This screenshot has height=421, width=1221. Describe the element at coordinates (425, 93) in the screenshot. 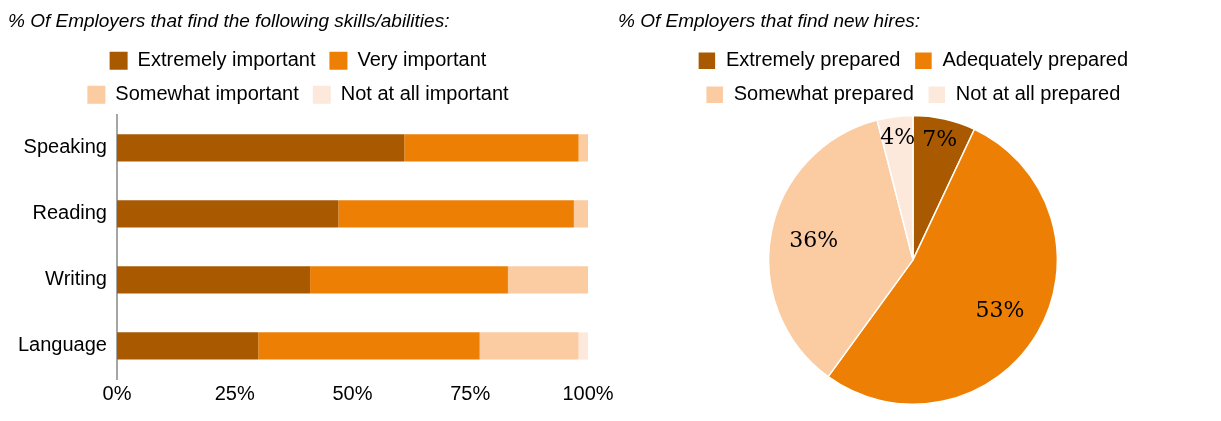

I see `legend-label: Not at all important` at that location.